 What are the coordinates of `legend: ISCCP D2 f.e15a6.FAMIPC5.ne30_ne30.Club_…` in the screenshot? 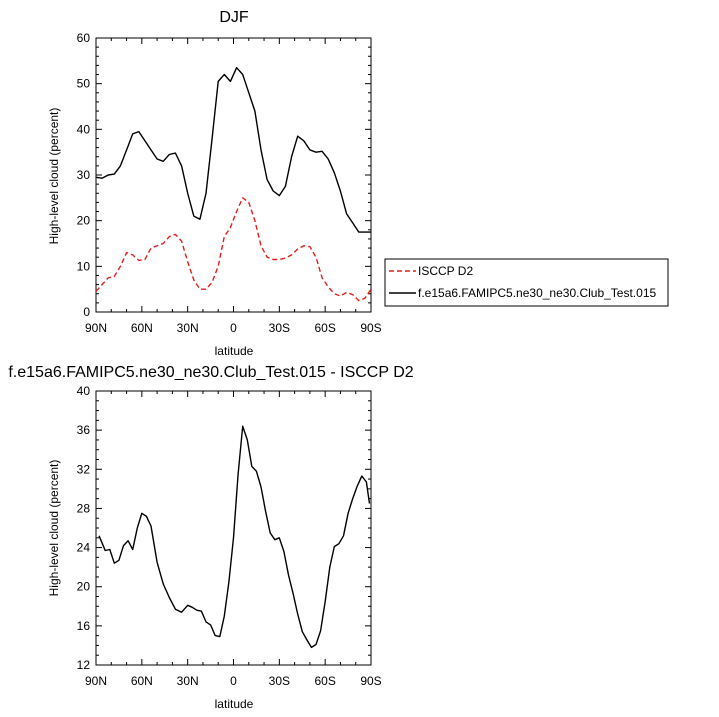 It's located at (526, 282).